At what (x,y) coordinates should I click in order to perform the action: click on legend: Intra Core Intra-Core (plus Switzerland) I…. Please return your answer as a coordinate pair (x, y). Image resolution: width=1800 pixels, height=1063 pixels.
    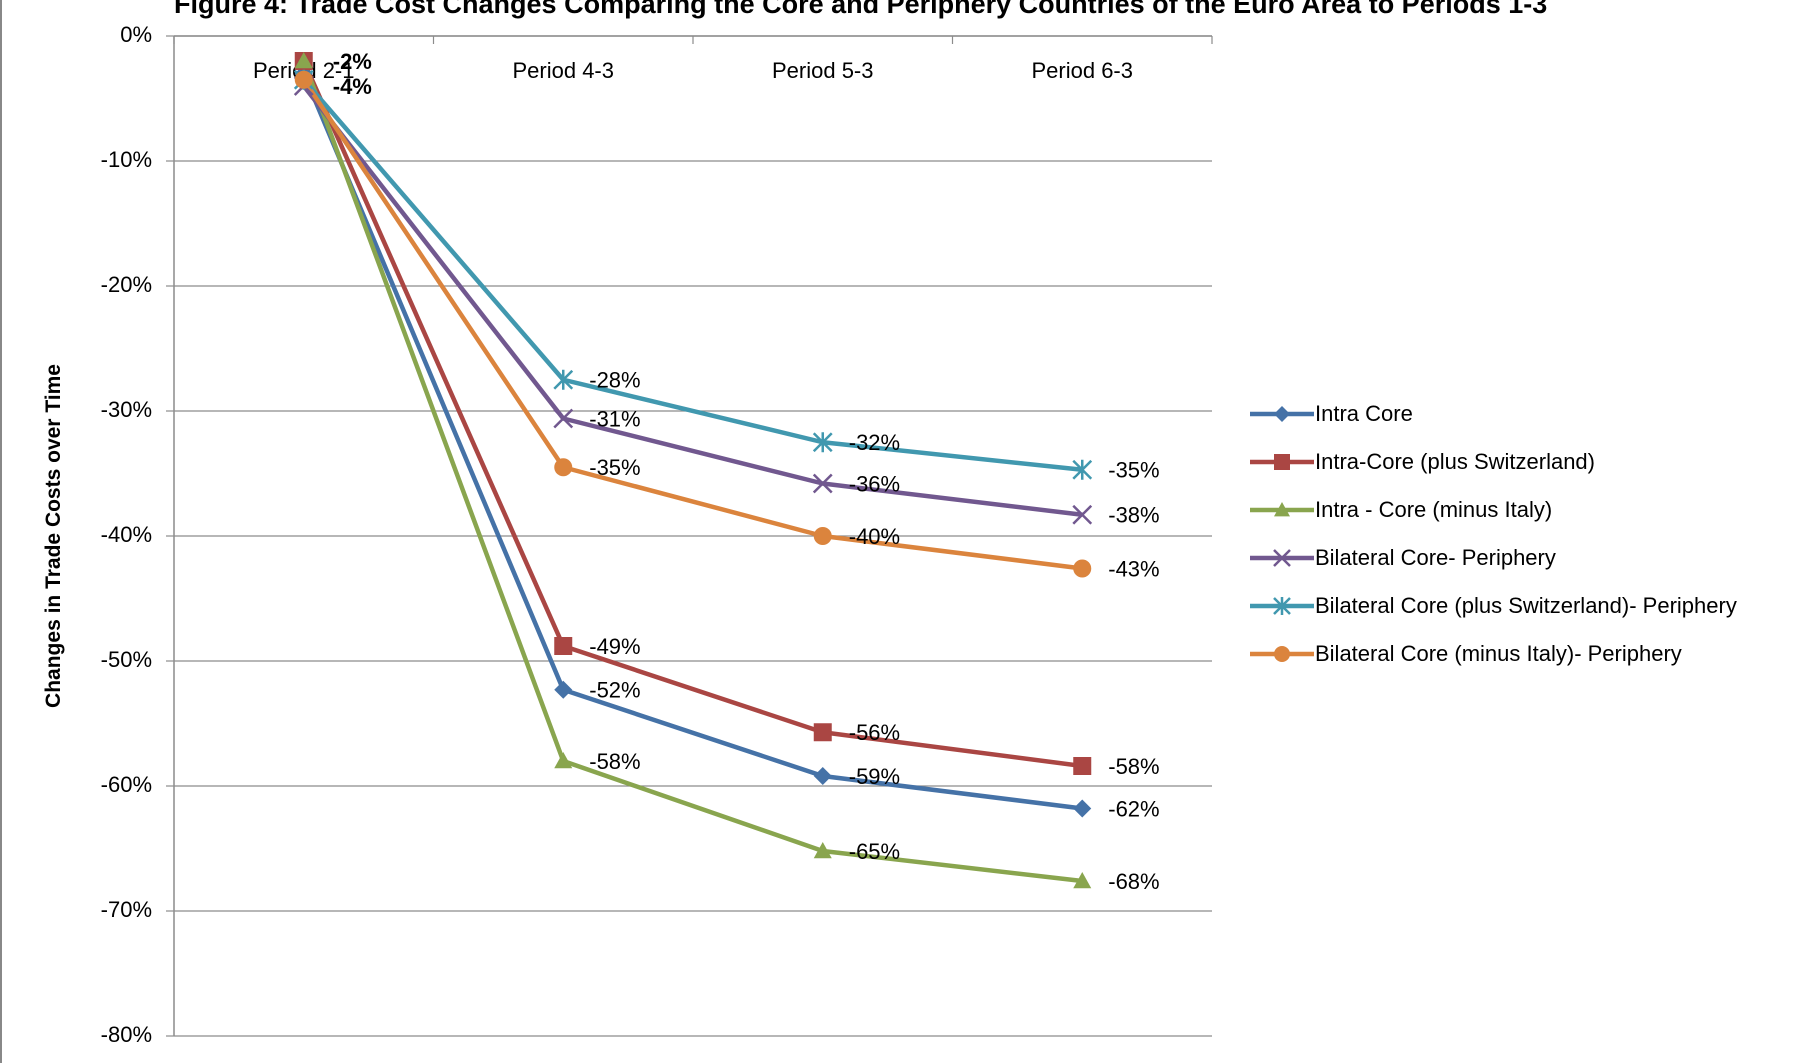
    Looking at the image, I should click on (1493, 533).